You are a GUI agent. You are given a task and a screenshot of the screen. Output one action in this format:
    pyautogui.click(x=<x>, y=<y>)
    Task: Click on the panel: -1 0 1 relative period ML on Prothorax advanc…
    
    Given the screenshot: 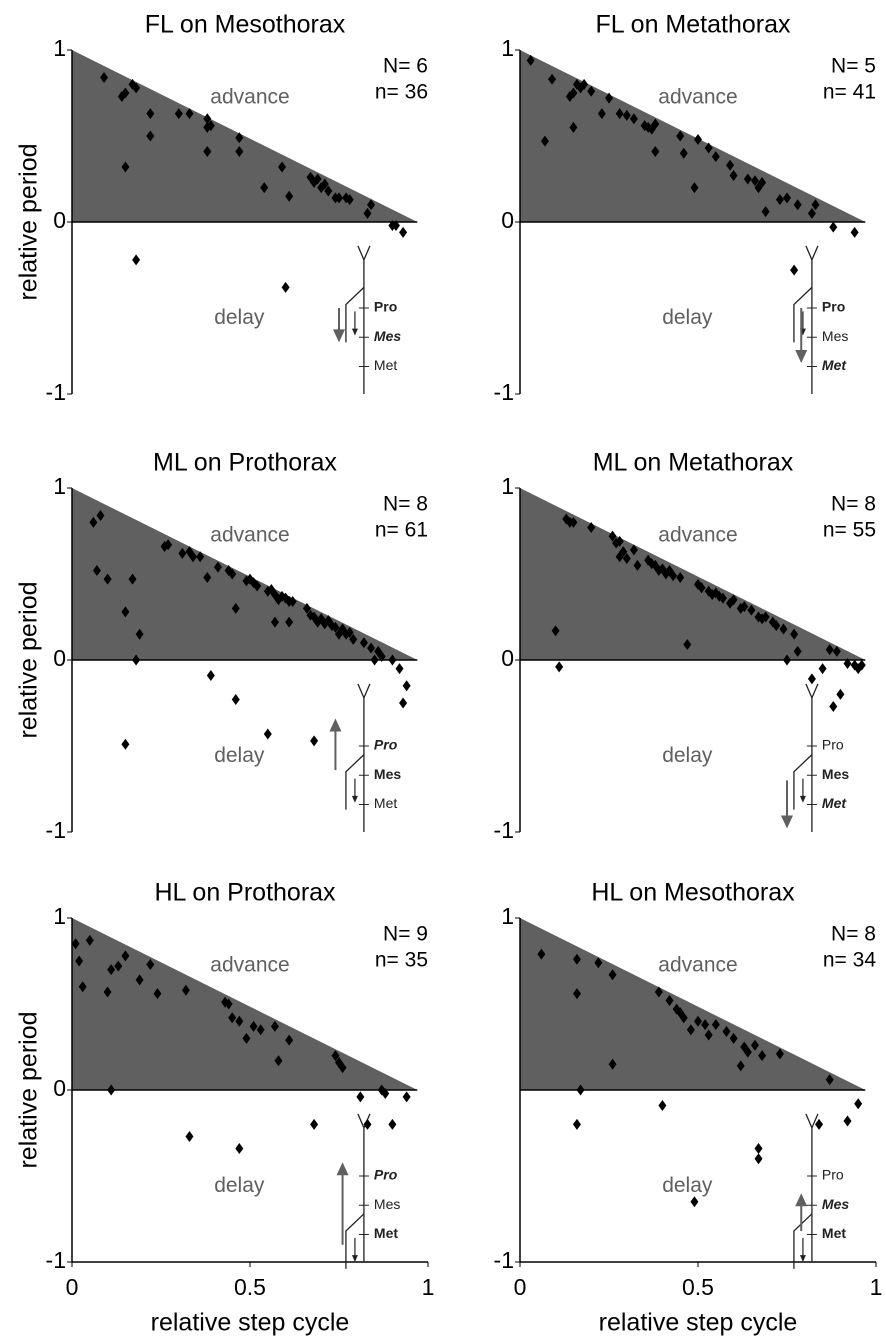 What is the action you would take?
    pyautogui.click(x=221, y=646)
    